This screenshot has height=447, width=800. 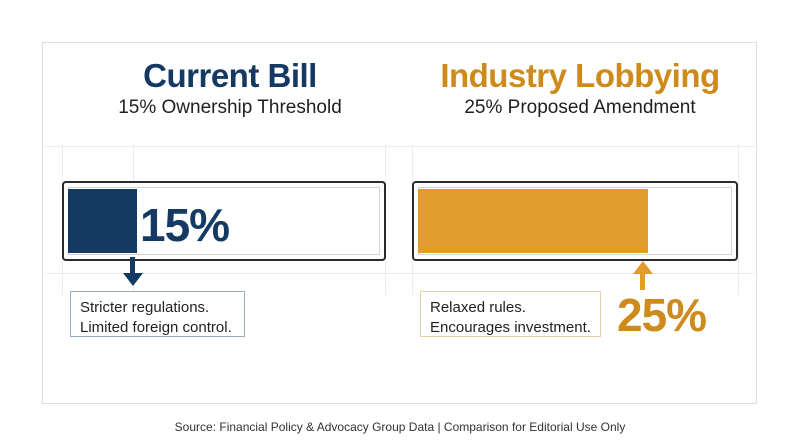 What do you see at coordinates (185, 225) in the screenshot?
I see `left-value-label: 15%` at bounding box center [185, 225].